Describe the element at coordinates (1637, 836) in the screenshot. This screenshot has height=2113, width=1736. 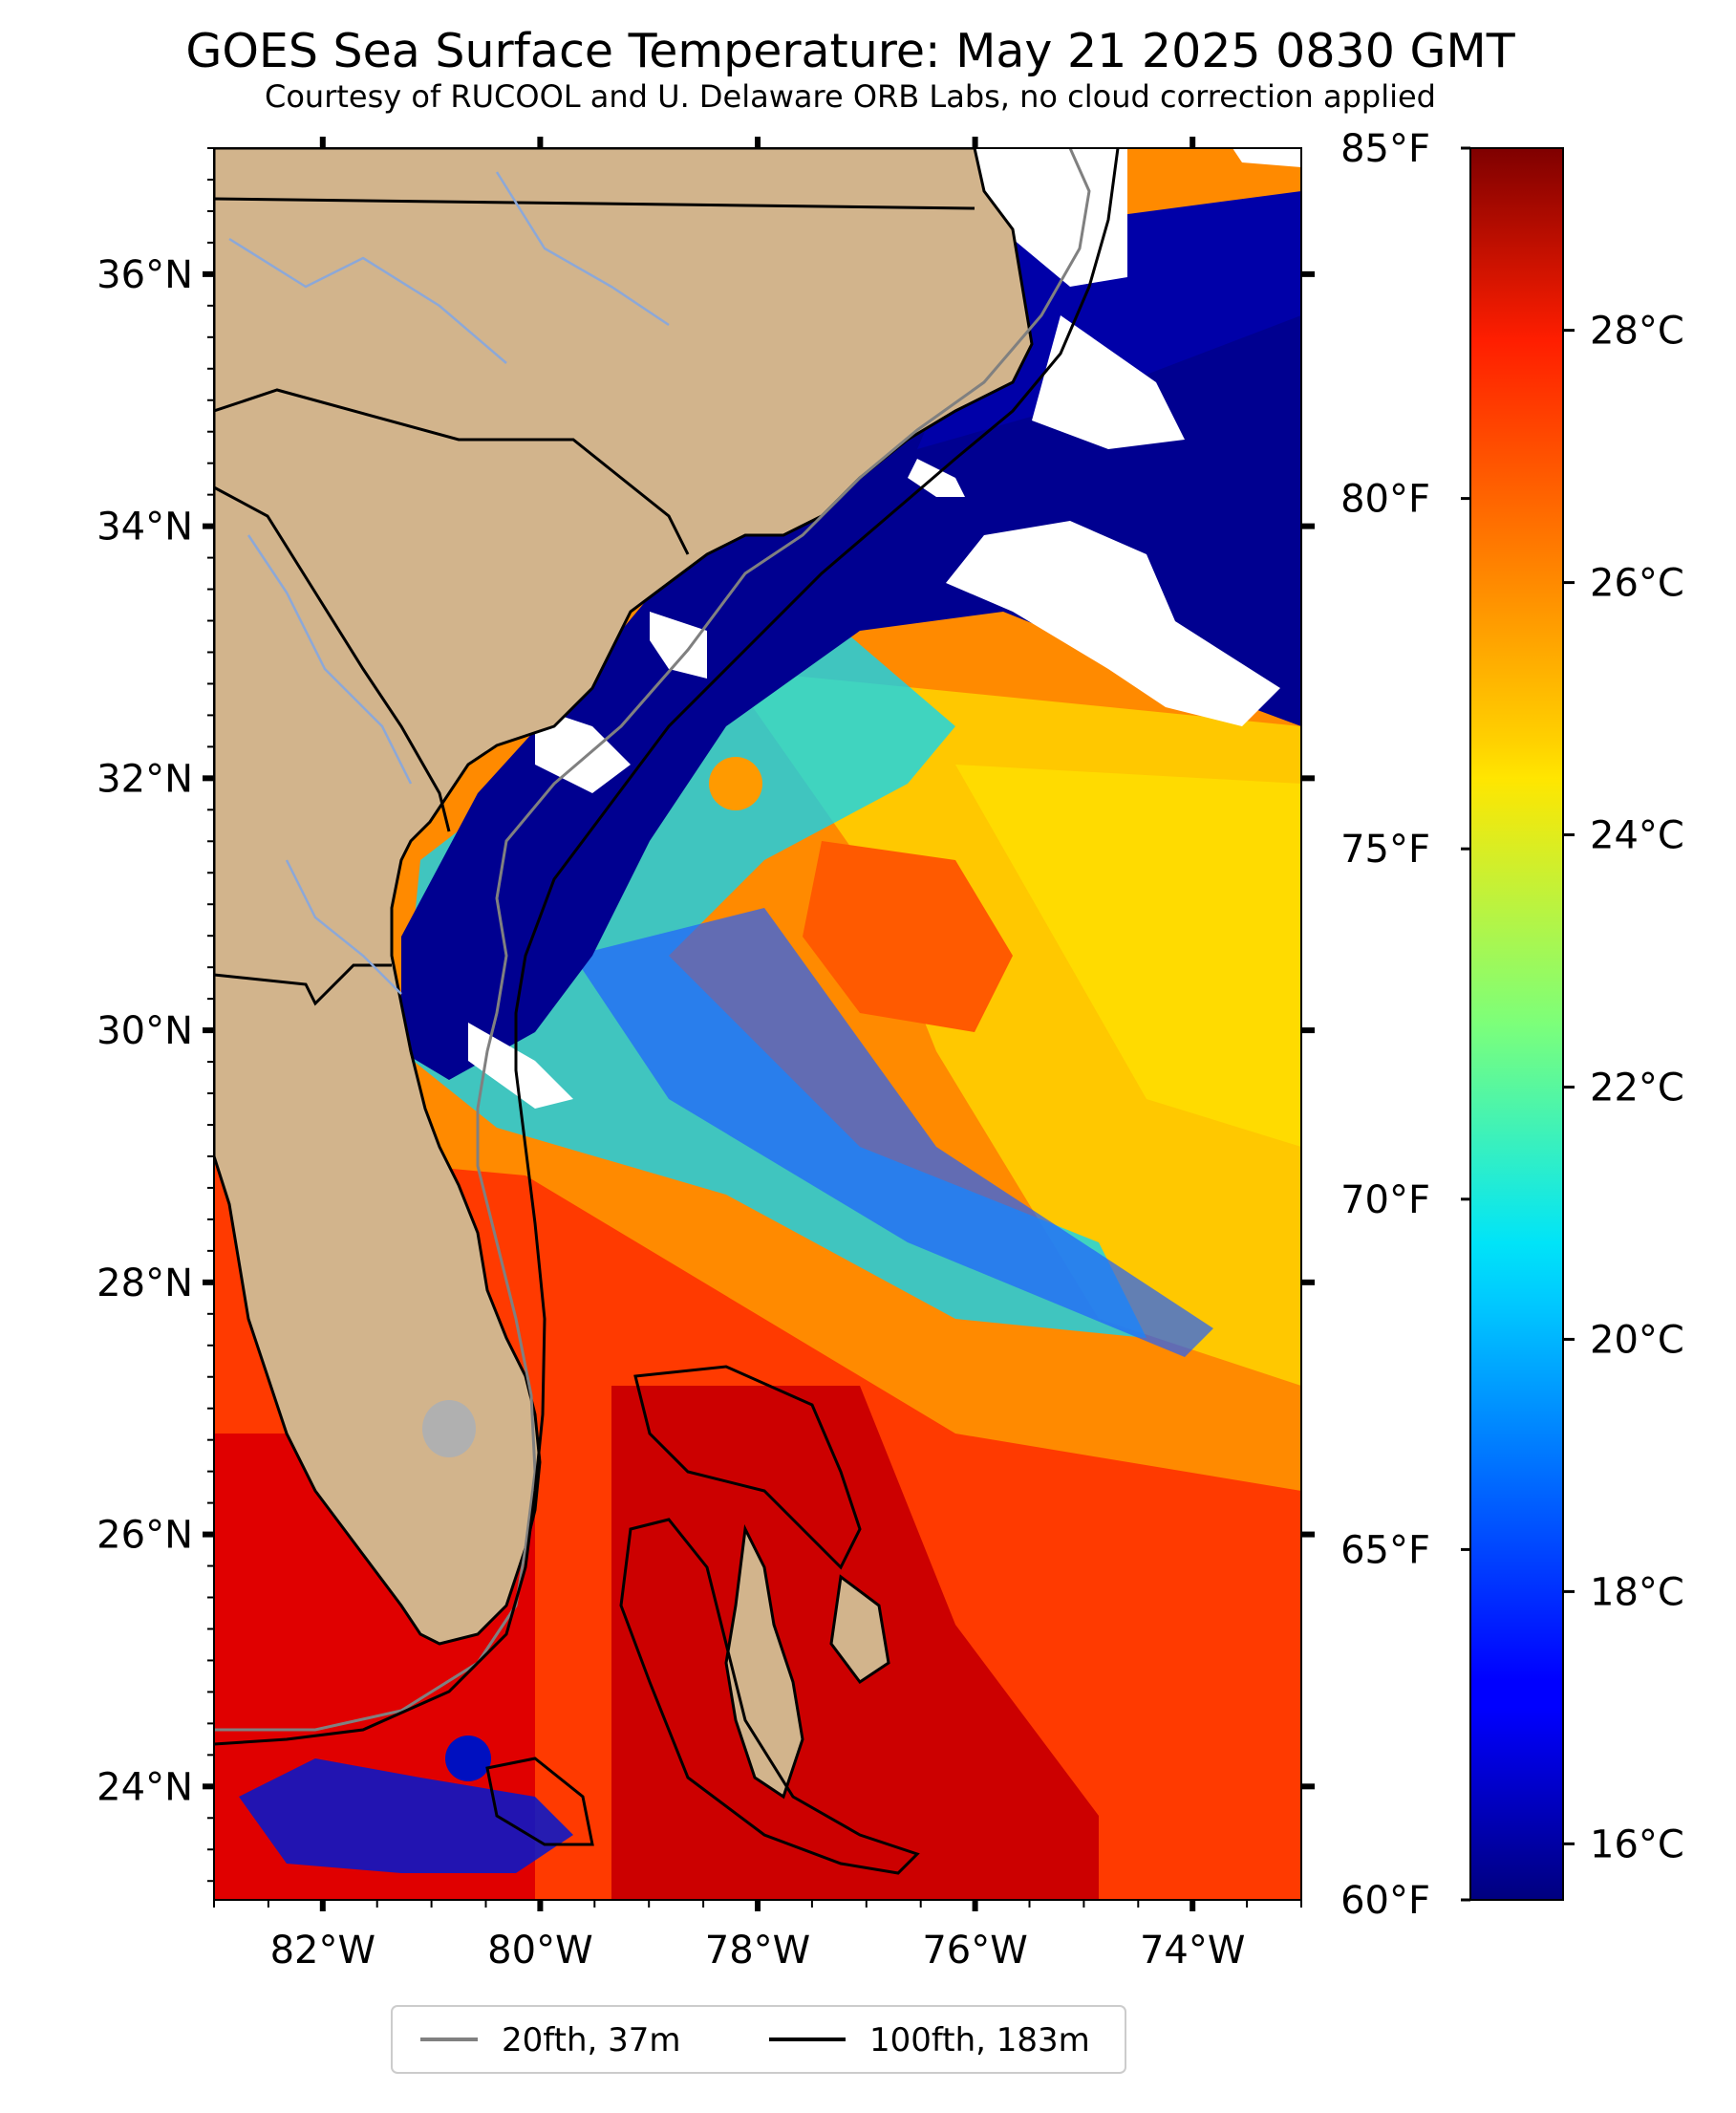
I see `cb-c-label: 24°C` at that location.